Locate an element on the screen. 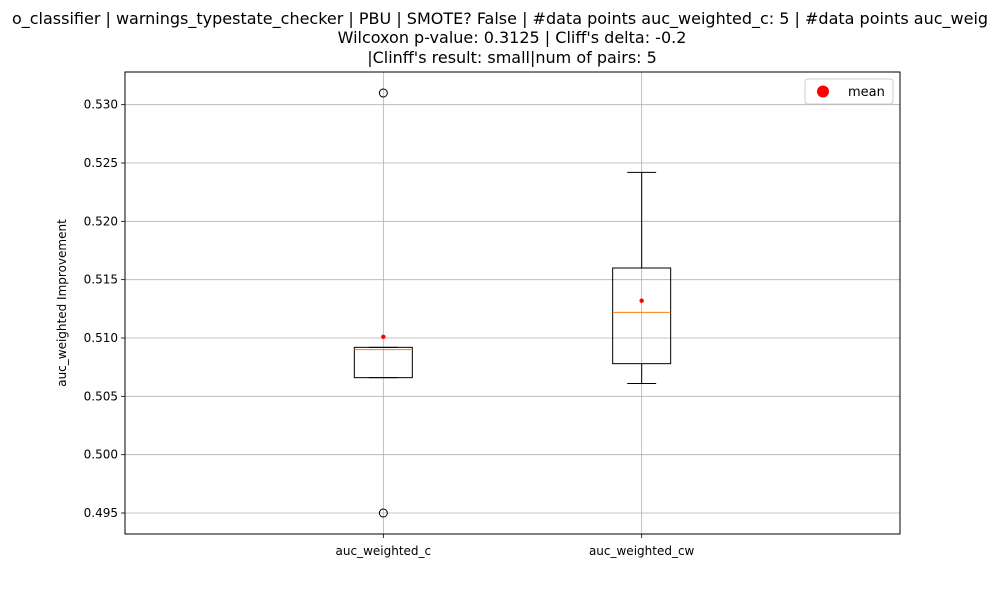 The image size is (1000, 600). legend-mean-label: mean is located at coordinates (866, 92).